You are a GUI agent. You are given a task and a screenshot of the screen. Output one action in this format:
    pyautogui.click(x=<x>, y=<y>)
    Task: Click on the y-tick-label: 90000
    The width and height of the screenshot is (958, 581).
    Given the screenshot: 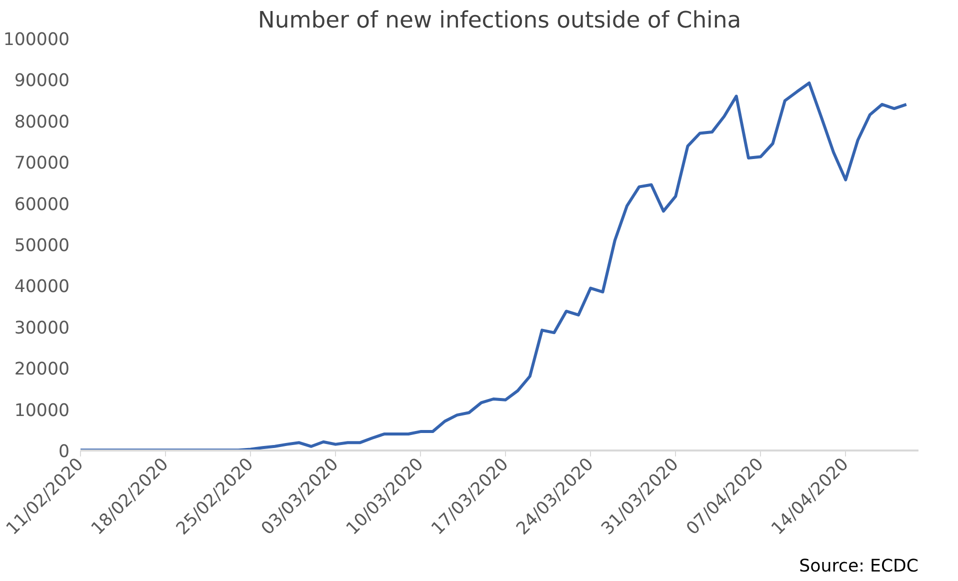 What is the action you would take?
    pyautogui.click(x=42, y=81)
    